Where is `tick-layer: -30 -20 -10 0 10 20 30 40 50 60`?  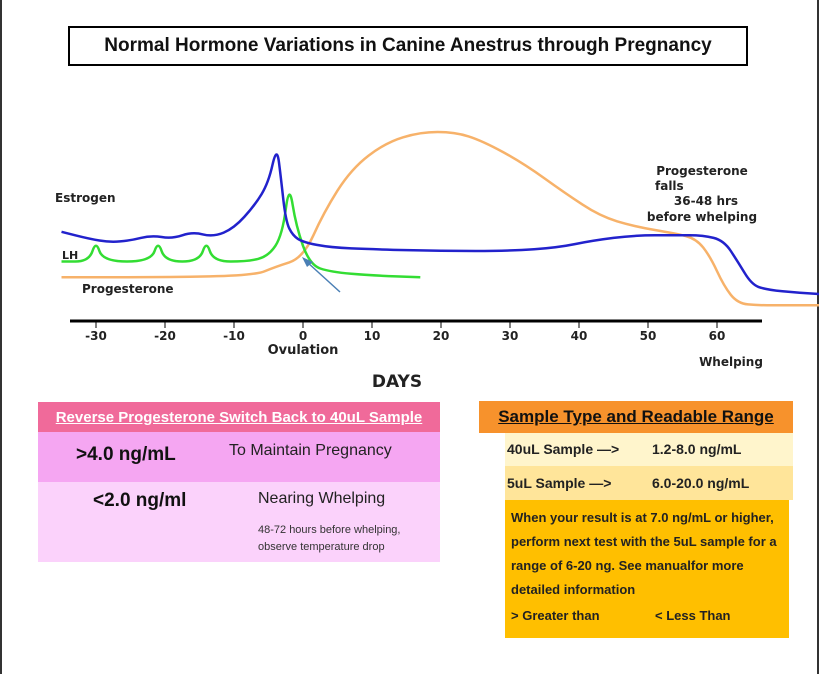 tick-layer: -30 -20 -10 0 10 20 30 40 50 60 is located at coordinates (405, 332).